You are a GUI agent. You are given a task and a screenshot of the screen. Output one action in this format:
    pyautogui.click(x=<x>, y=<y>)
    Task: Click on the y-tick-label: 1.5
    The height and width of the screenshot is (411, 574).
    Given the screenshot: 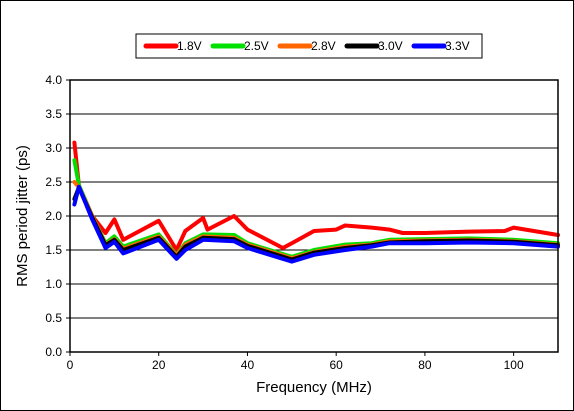 What is the action you would take?
    pyautogui.click(x=53, y=250)
    